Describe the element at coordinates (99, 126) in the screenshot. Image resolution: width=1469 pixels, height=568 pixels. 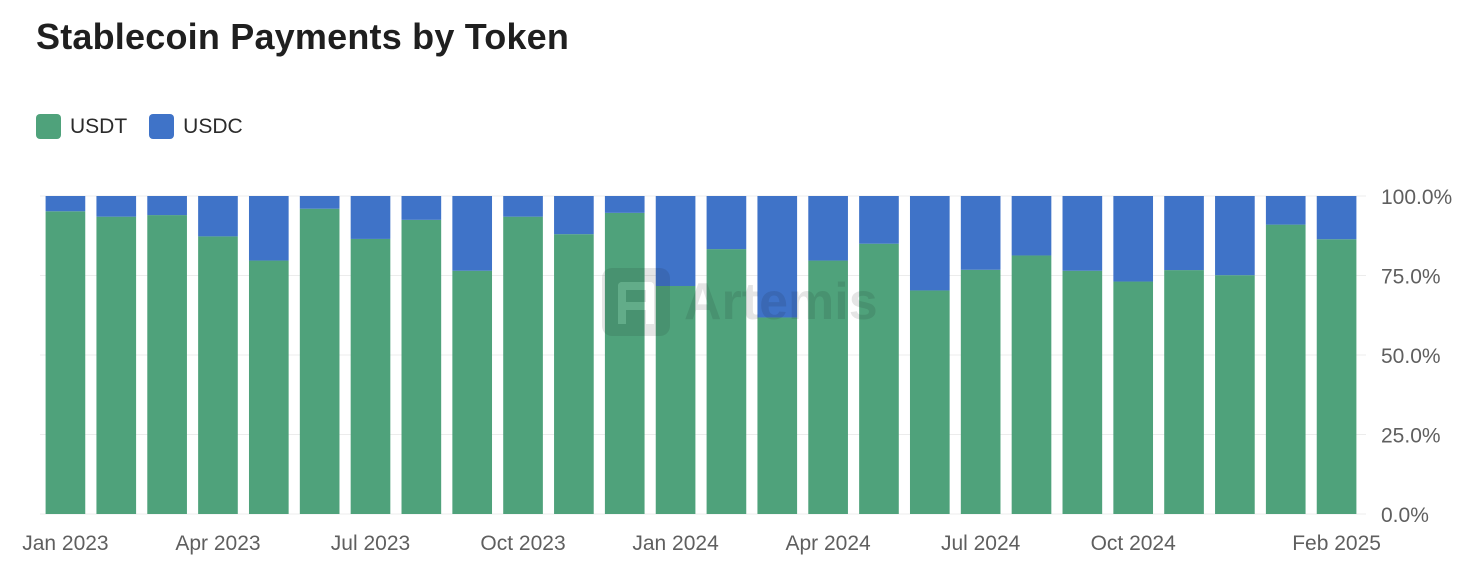
I see `legend-label-usdt: USDT` at that location.